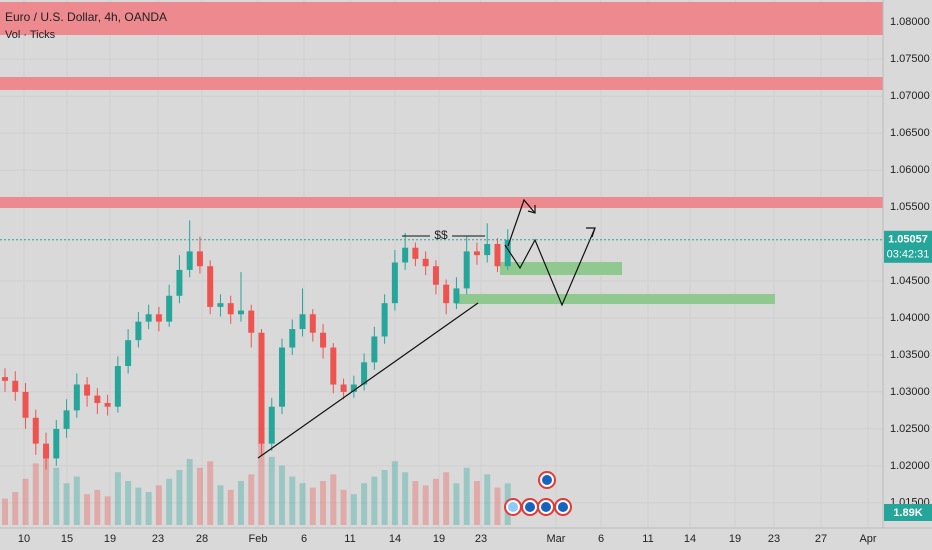  I want to click on x-tick-label: Feb, so click(258, 539).